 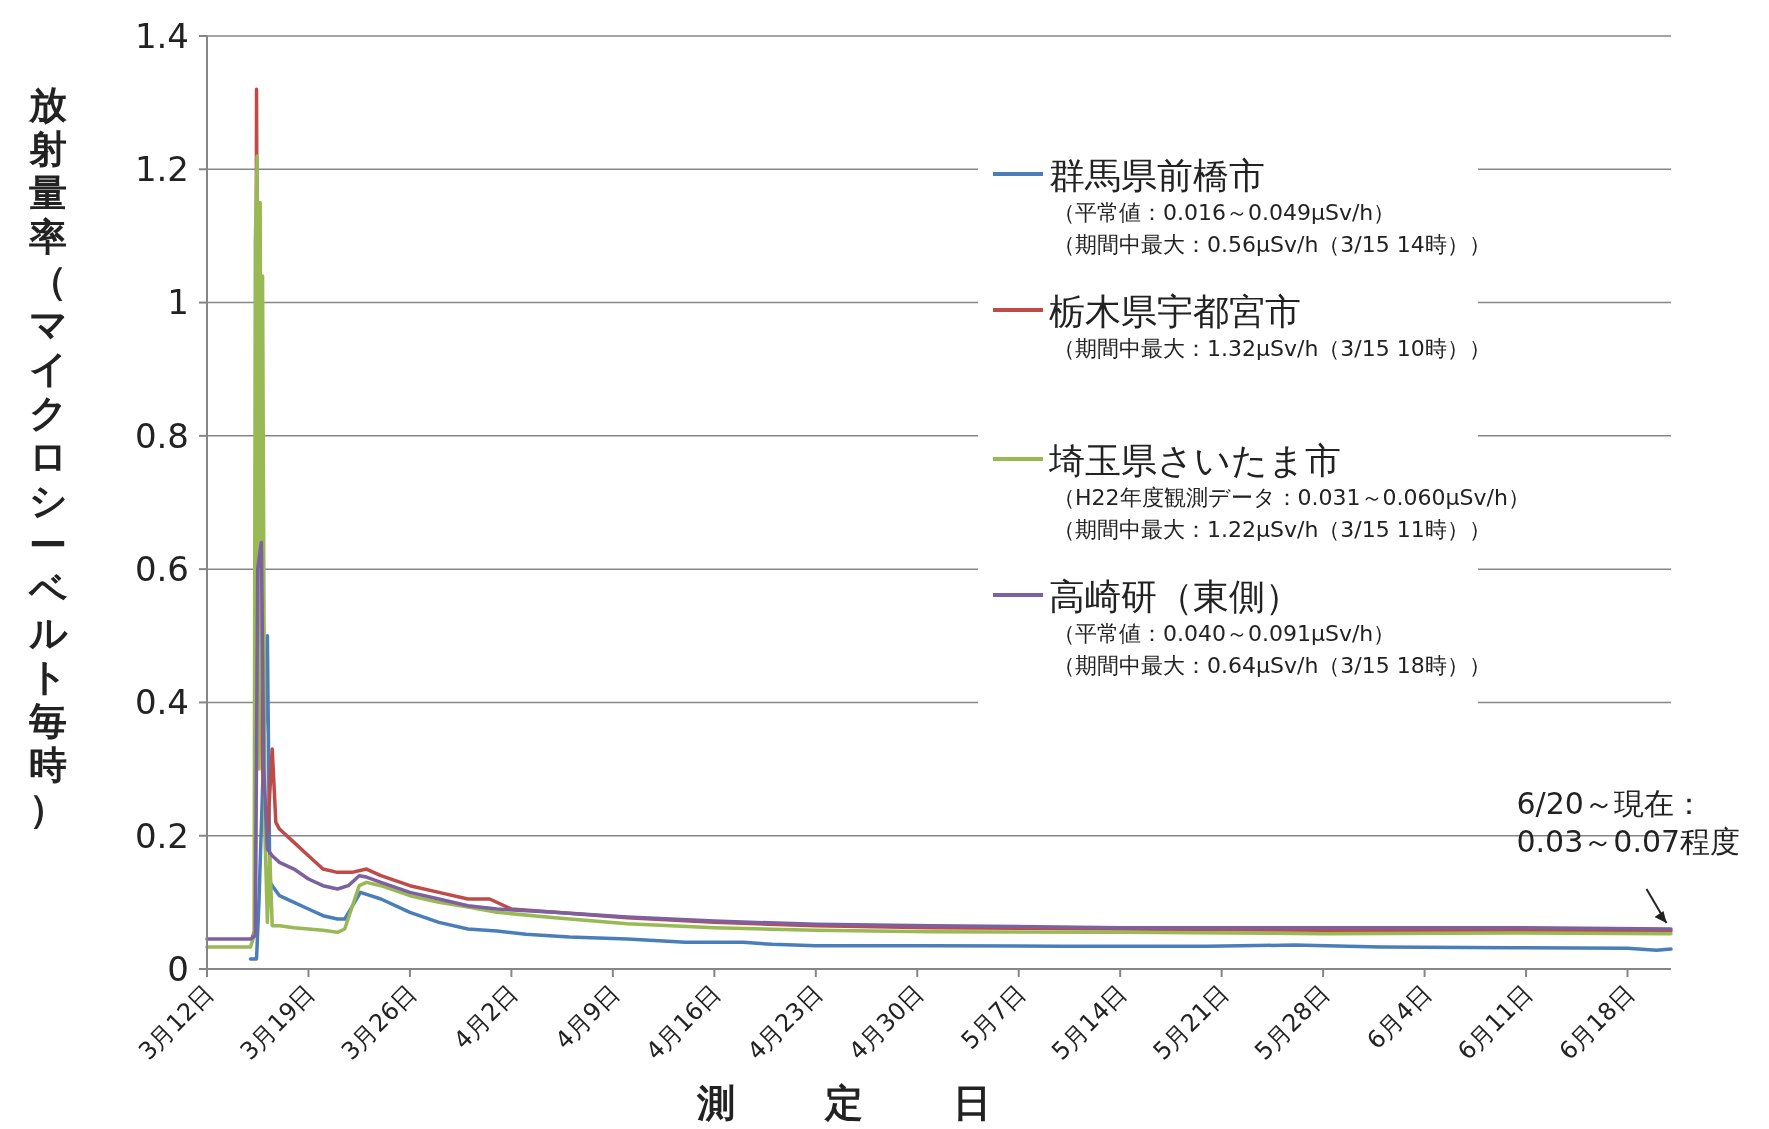 What do you see at coordinates (178, 968) in the screenshot?
I see `y-tick-label: 0` at bounding box center [178, 968].